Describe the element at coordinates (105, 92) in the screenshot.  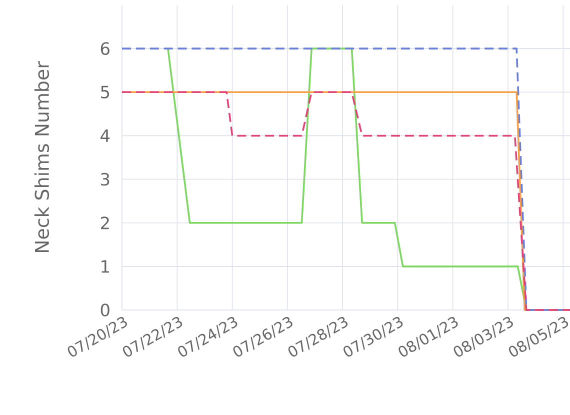
I see `y-tick-label: 5` at that location.